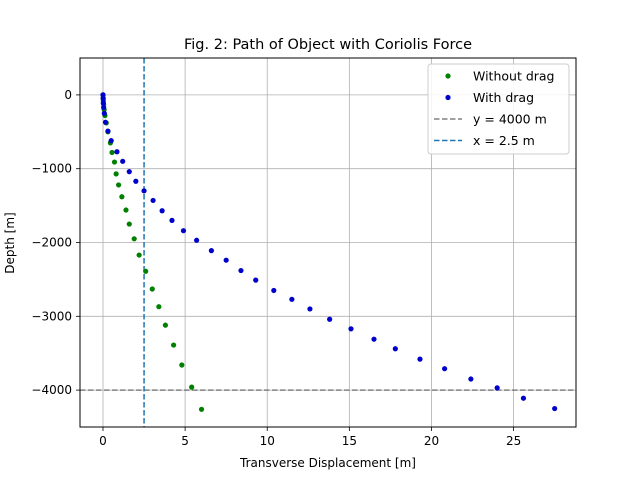 The width and height of the screenshot is (640, 480). I want to click on x-tick-label: 20, so click(431, 441).